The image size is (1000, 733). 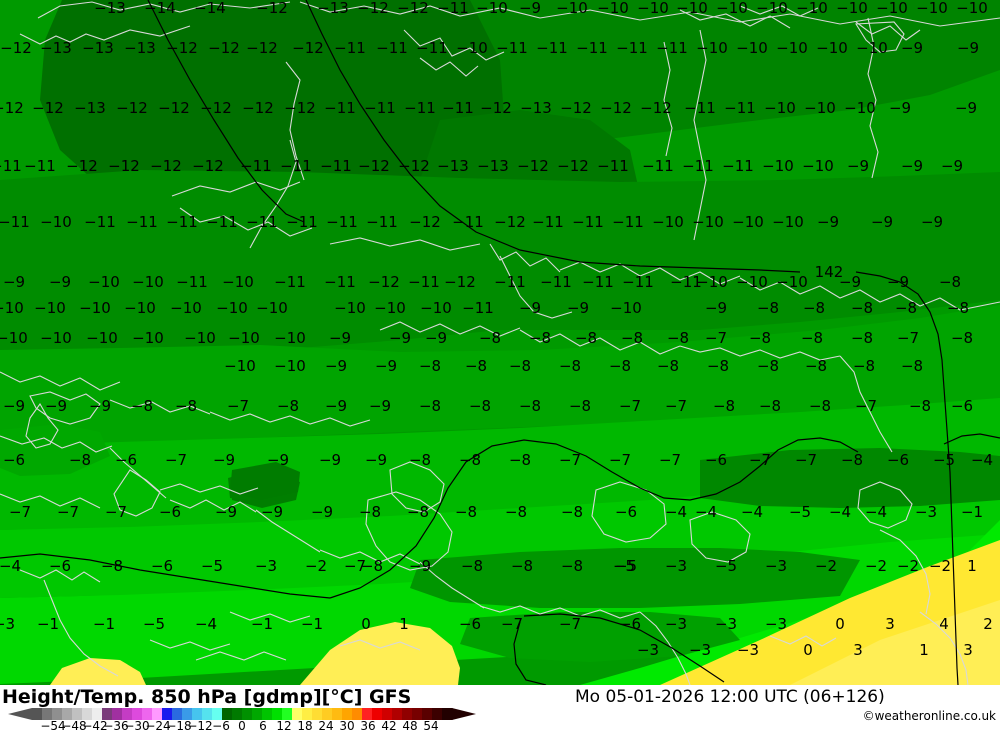 I want to click on map-valid-time: Mo 05-01-2026 12:00 UTC (06+126), so click(x=730, y=697).